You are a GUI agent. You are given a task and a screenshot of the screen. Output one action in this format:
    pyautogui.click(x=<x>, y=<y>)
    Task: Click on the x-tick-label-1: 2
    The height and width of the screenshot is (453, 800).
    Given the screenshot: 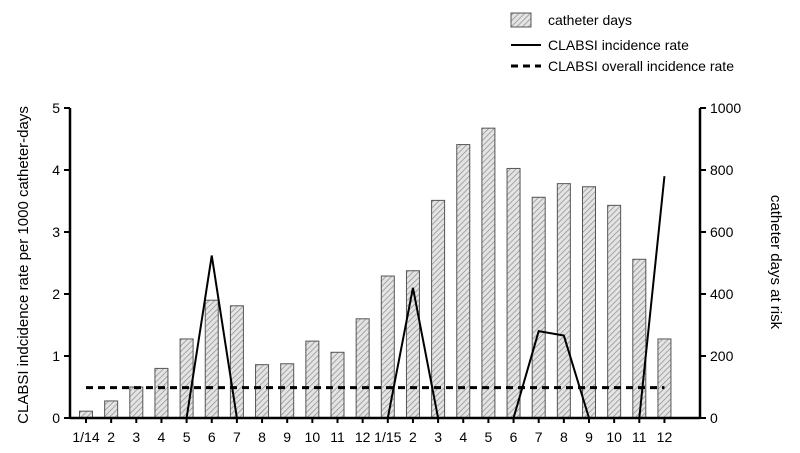 What is the action you would take?
    pyautogui.click(x=111, y=437)
    